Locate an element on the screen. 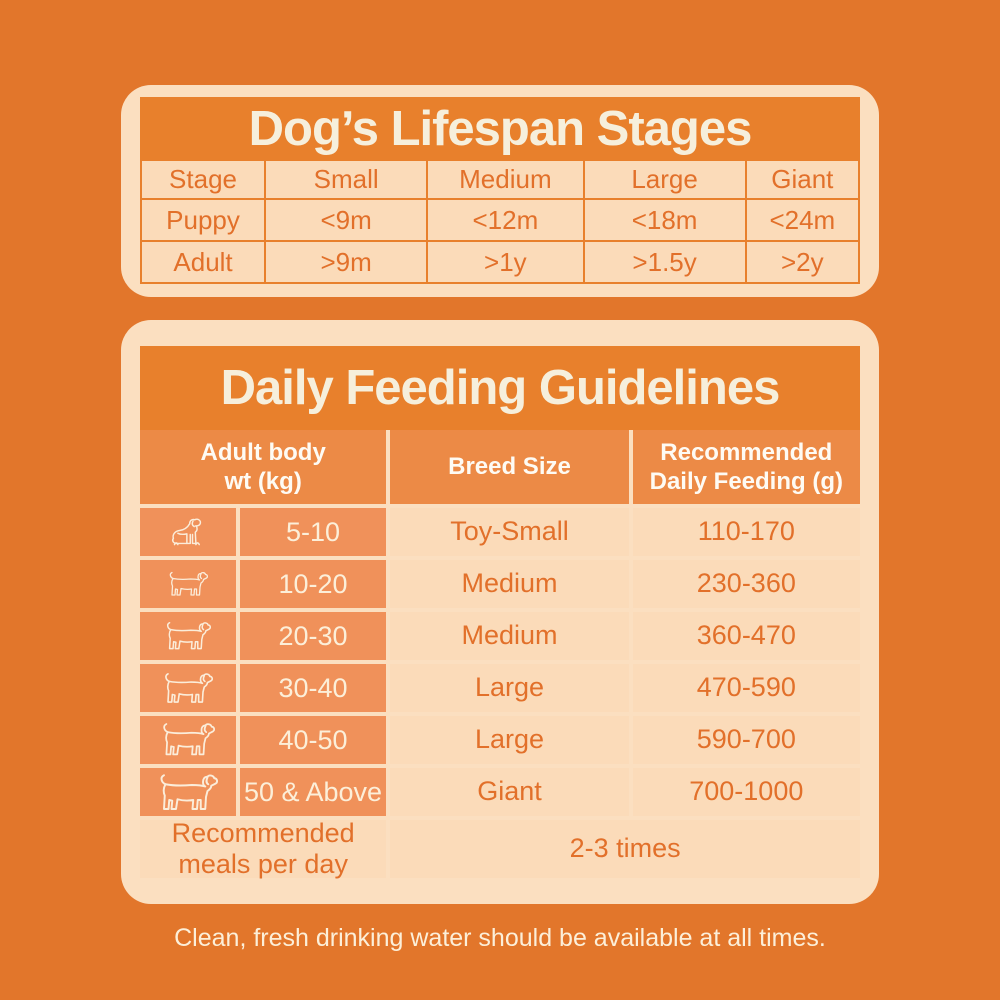  lifespan-card-header: Dog’s Lifespan Stages is located at coordinates (500, 129).